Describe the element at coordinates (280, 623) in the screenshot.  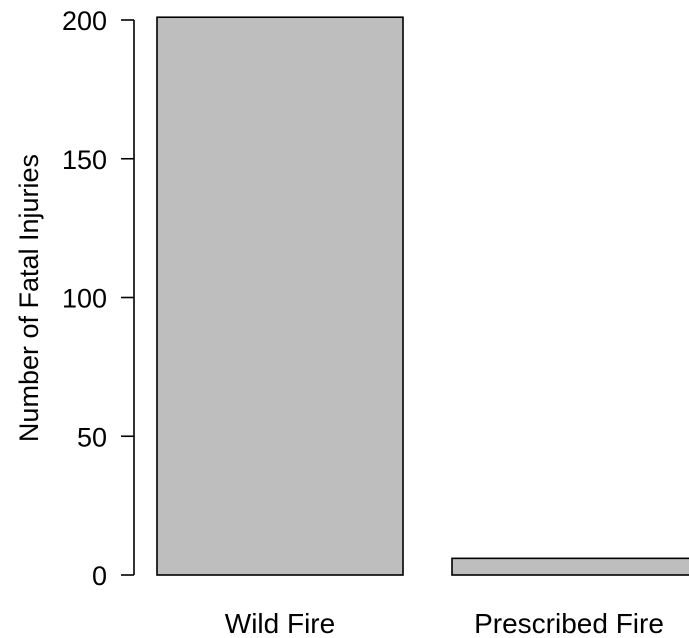
I see `x-category-label: Wild Fire` at that location.